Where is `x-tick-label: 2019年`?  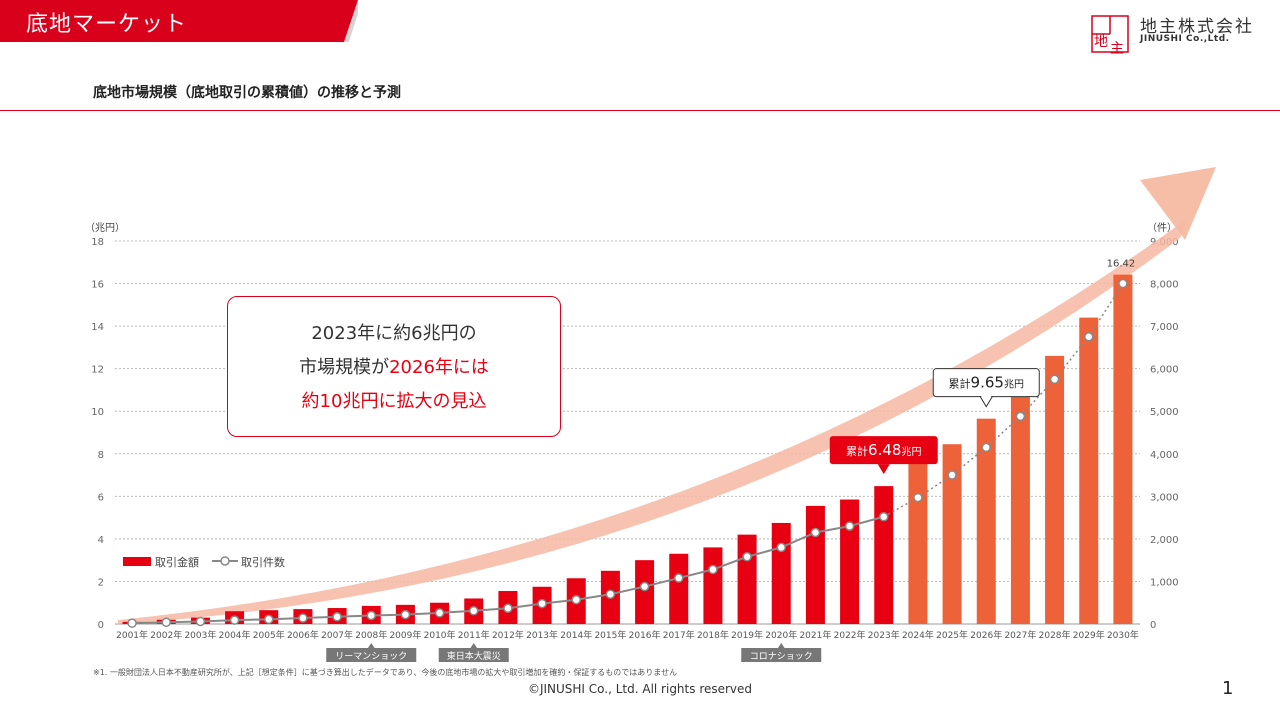
x-tick-label: 2019年 is located at coordinates (747, 635).